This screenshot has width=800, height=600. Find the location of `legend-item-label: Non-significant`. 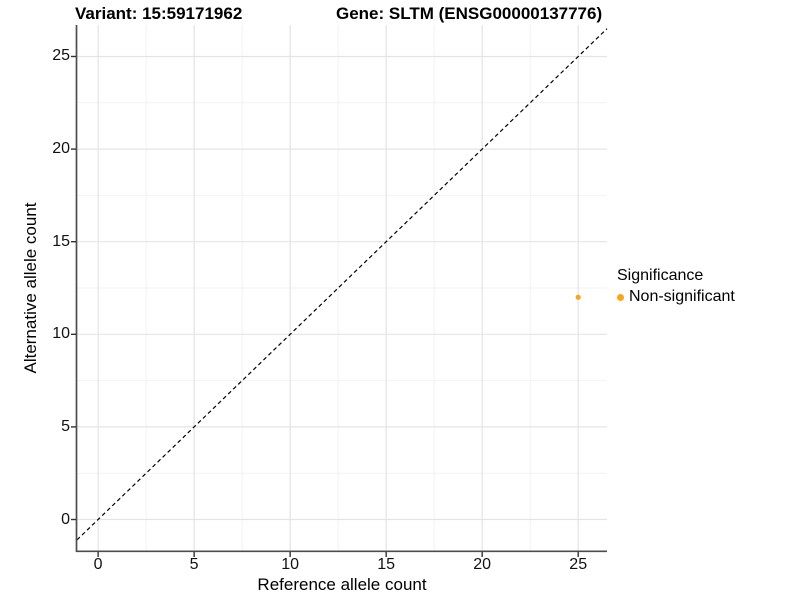

legend-item-label: Non-significant is located at coordinates (682, 296).